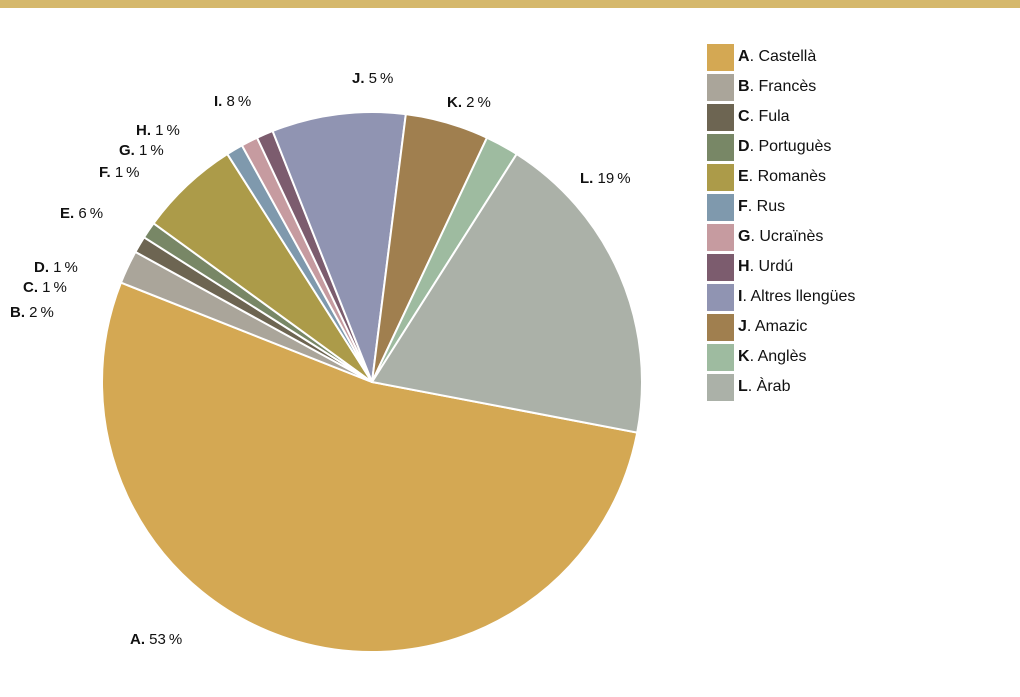 Image resolution: width=1020 pixels, height=697 pixels. What do you see at coordinates (744, 56) in the screenshot?
I see `legend-letter: A` at bounding box center [744, 56].